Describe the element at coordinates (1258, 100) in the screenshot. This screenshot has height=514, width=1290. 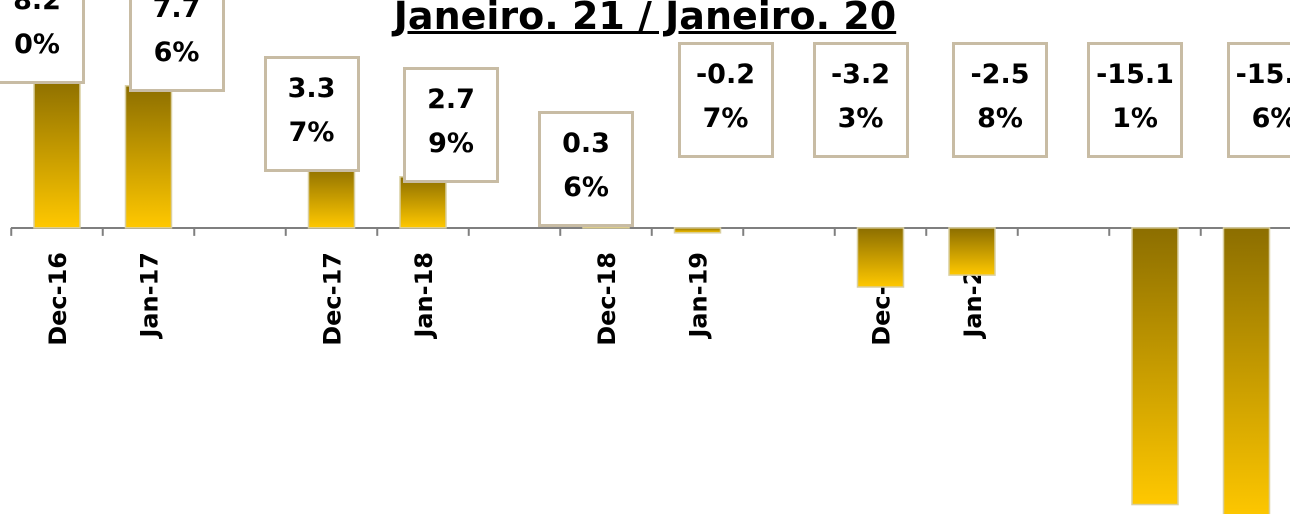
I see `data-label: -15.96%` at that location.